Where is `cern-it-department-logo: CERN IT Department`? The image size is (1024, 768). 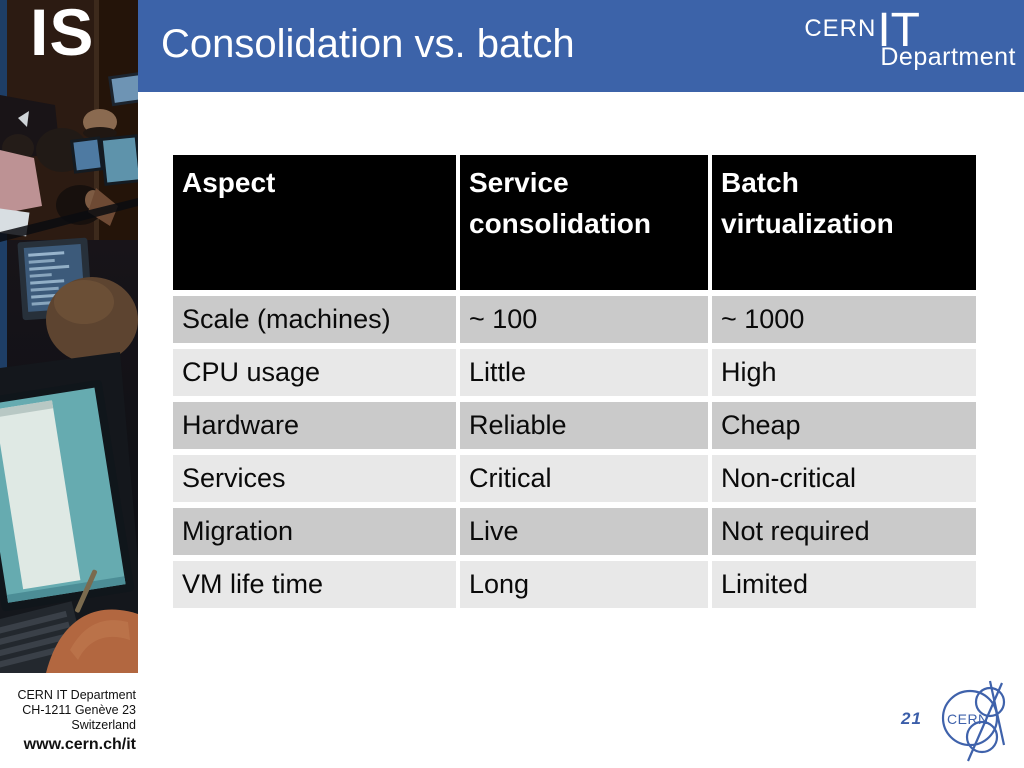 cern-it-department-logo: CERN IT Department is located at coordinates (910, 38).